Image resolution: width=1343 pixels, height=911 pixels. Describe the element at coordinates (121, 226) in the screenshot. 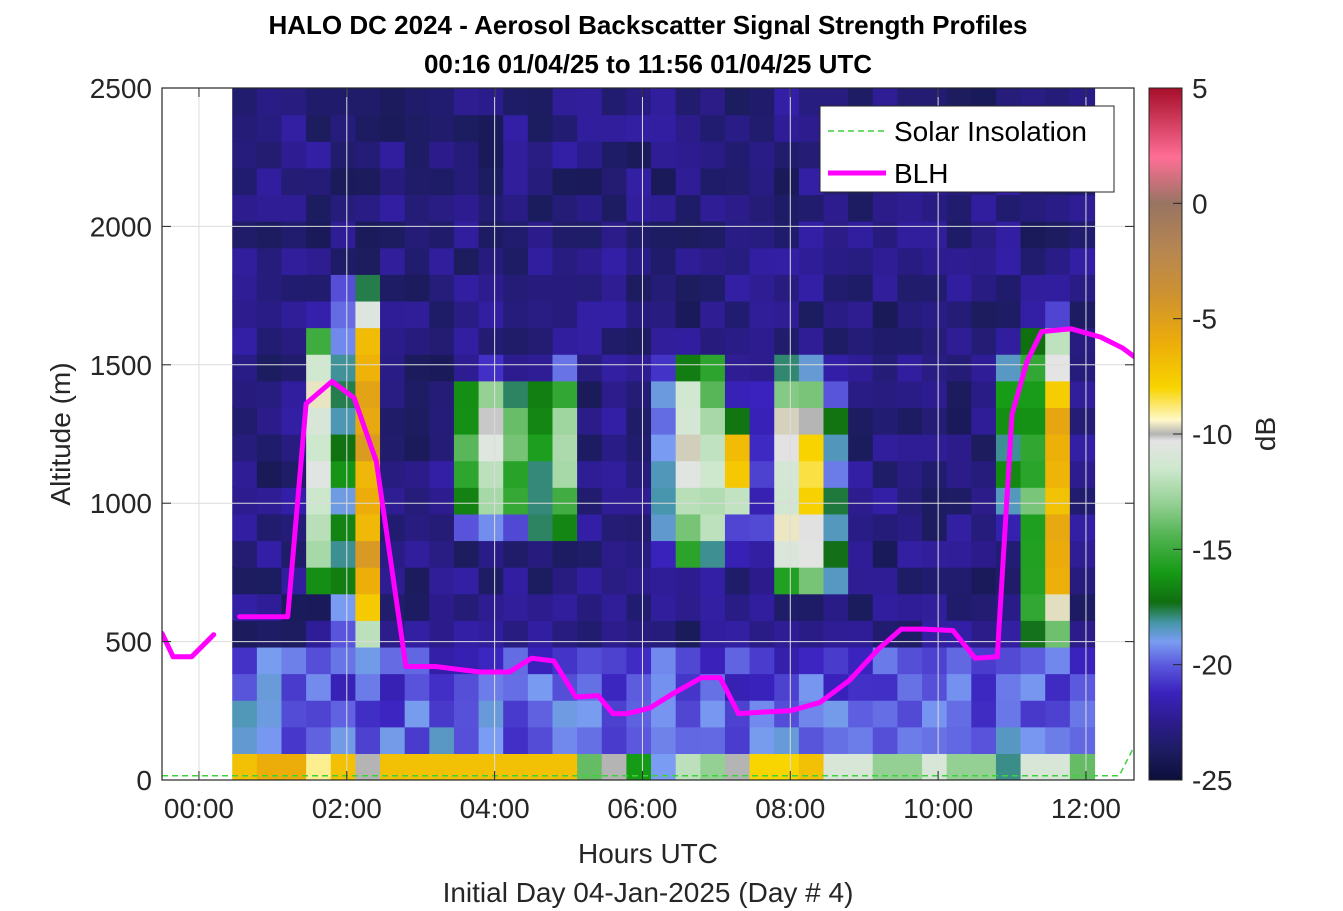

I see `y-tick-label: 2000` at that location.